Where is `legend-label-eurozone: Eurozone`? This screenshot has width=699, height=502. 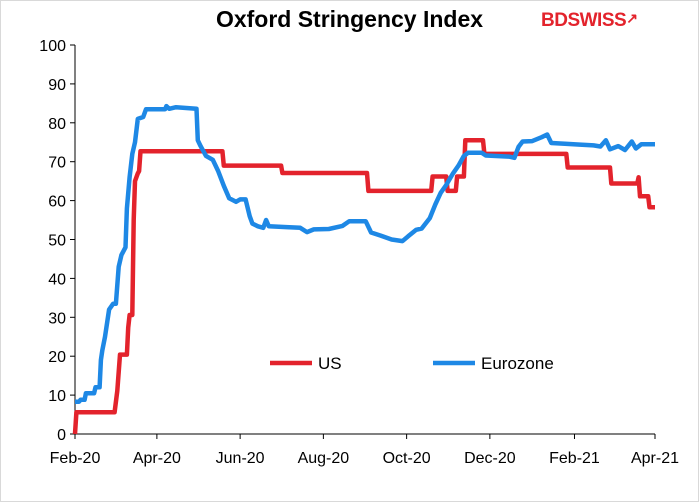
legend-label-eurozone: Eurozone is located at coordinates (517, 363).